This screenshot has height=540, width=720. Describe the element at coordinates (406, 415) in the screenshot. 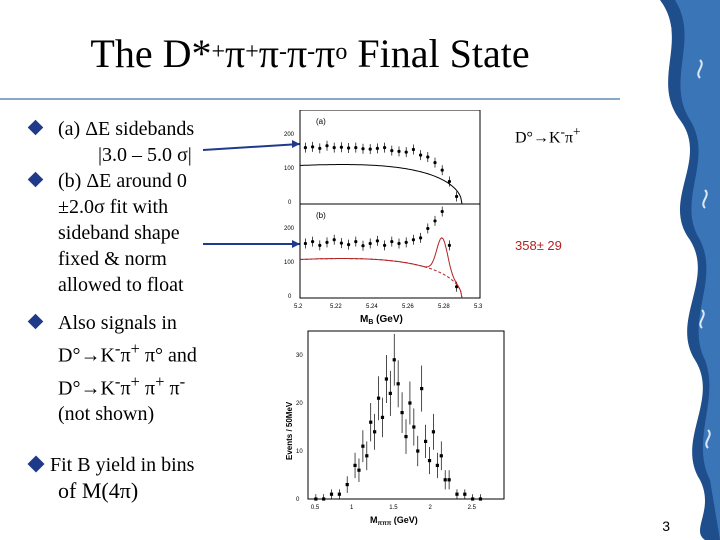

I see `m3pi-frame` at that location.